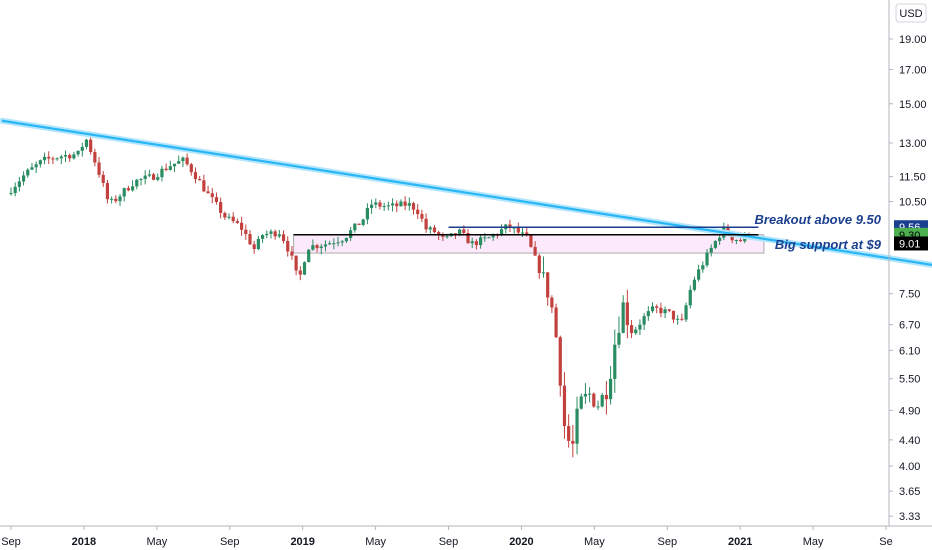 Image resolution: width=932 pixels, height=550 pixels. What do you see at coordinates (828, 244) in the screenshot?
I see `annotation-label: Big support at $9` at bounding box center [828, 244].